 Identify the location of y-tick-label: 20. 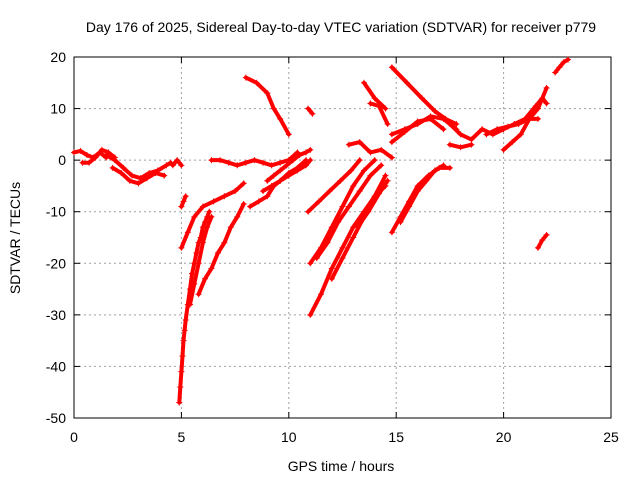
(58, 57).